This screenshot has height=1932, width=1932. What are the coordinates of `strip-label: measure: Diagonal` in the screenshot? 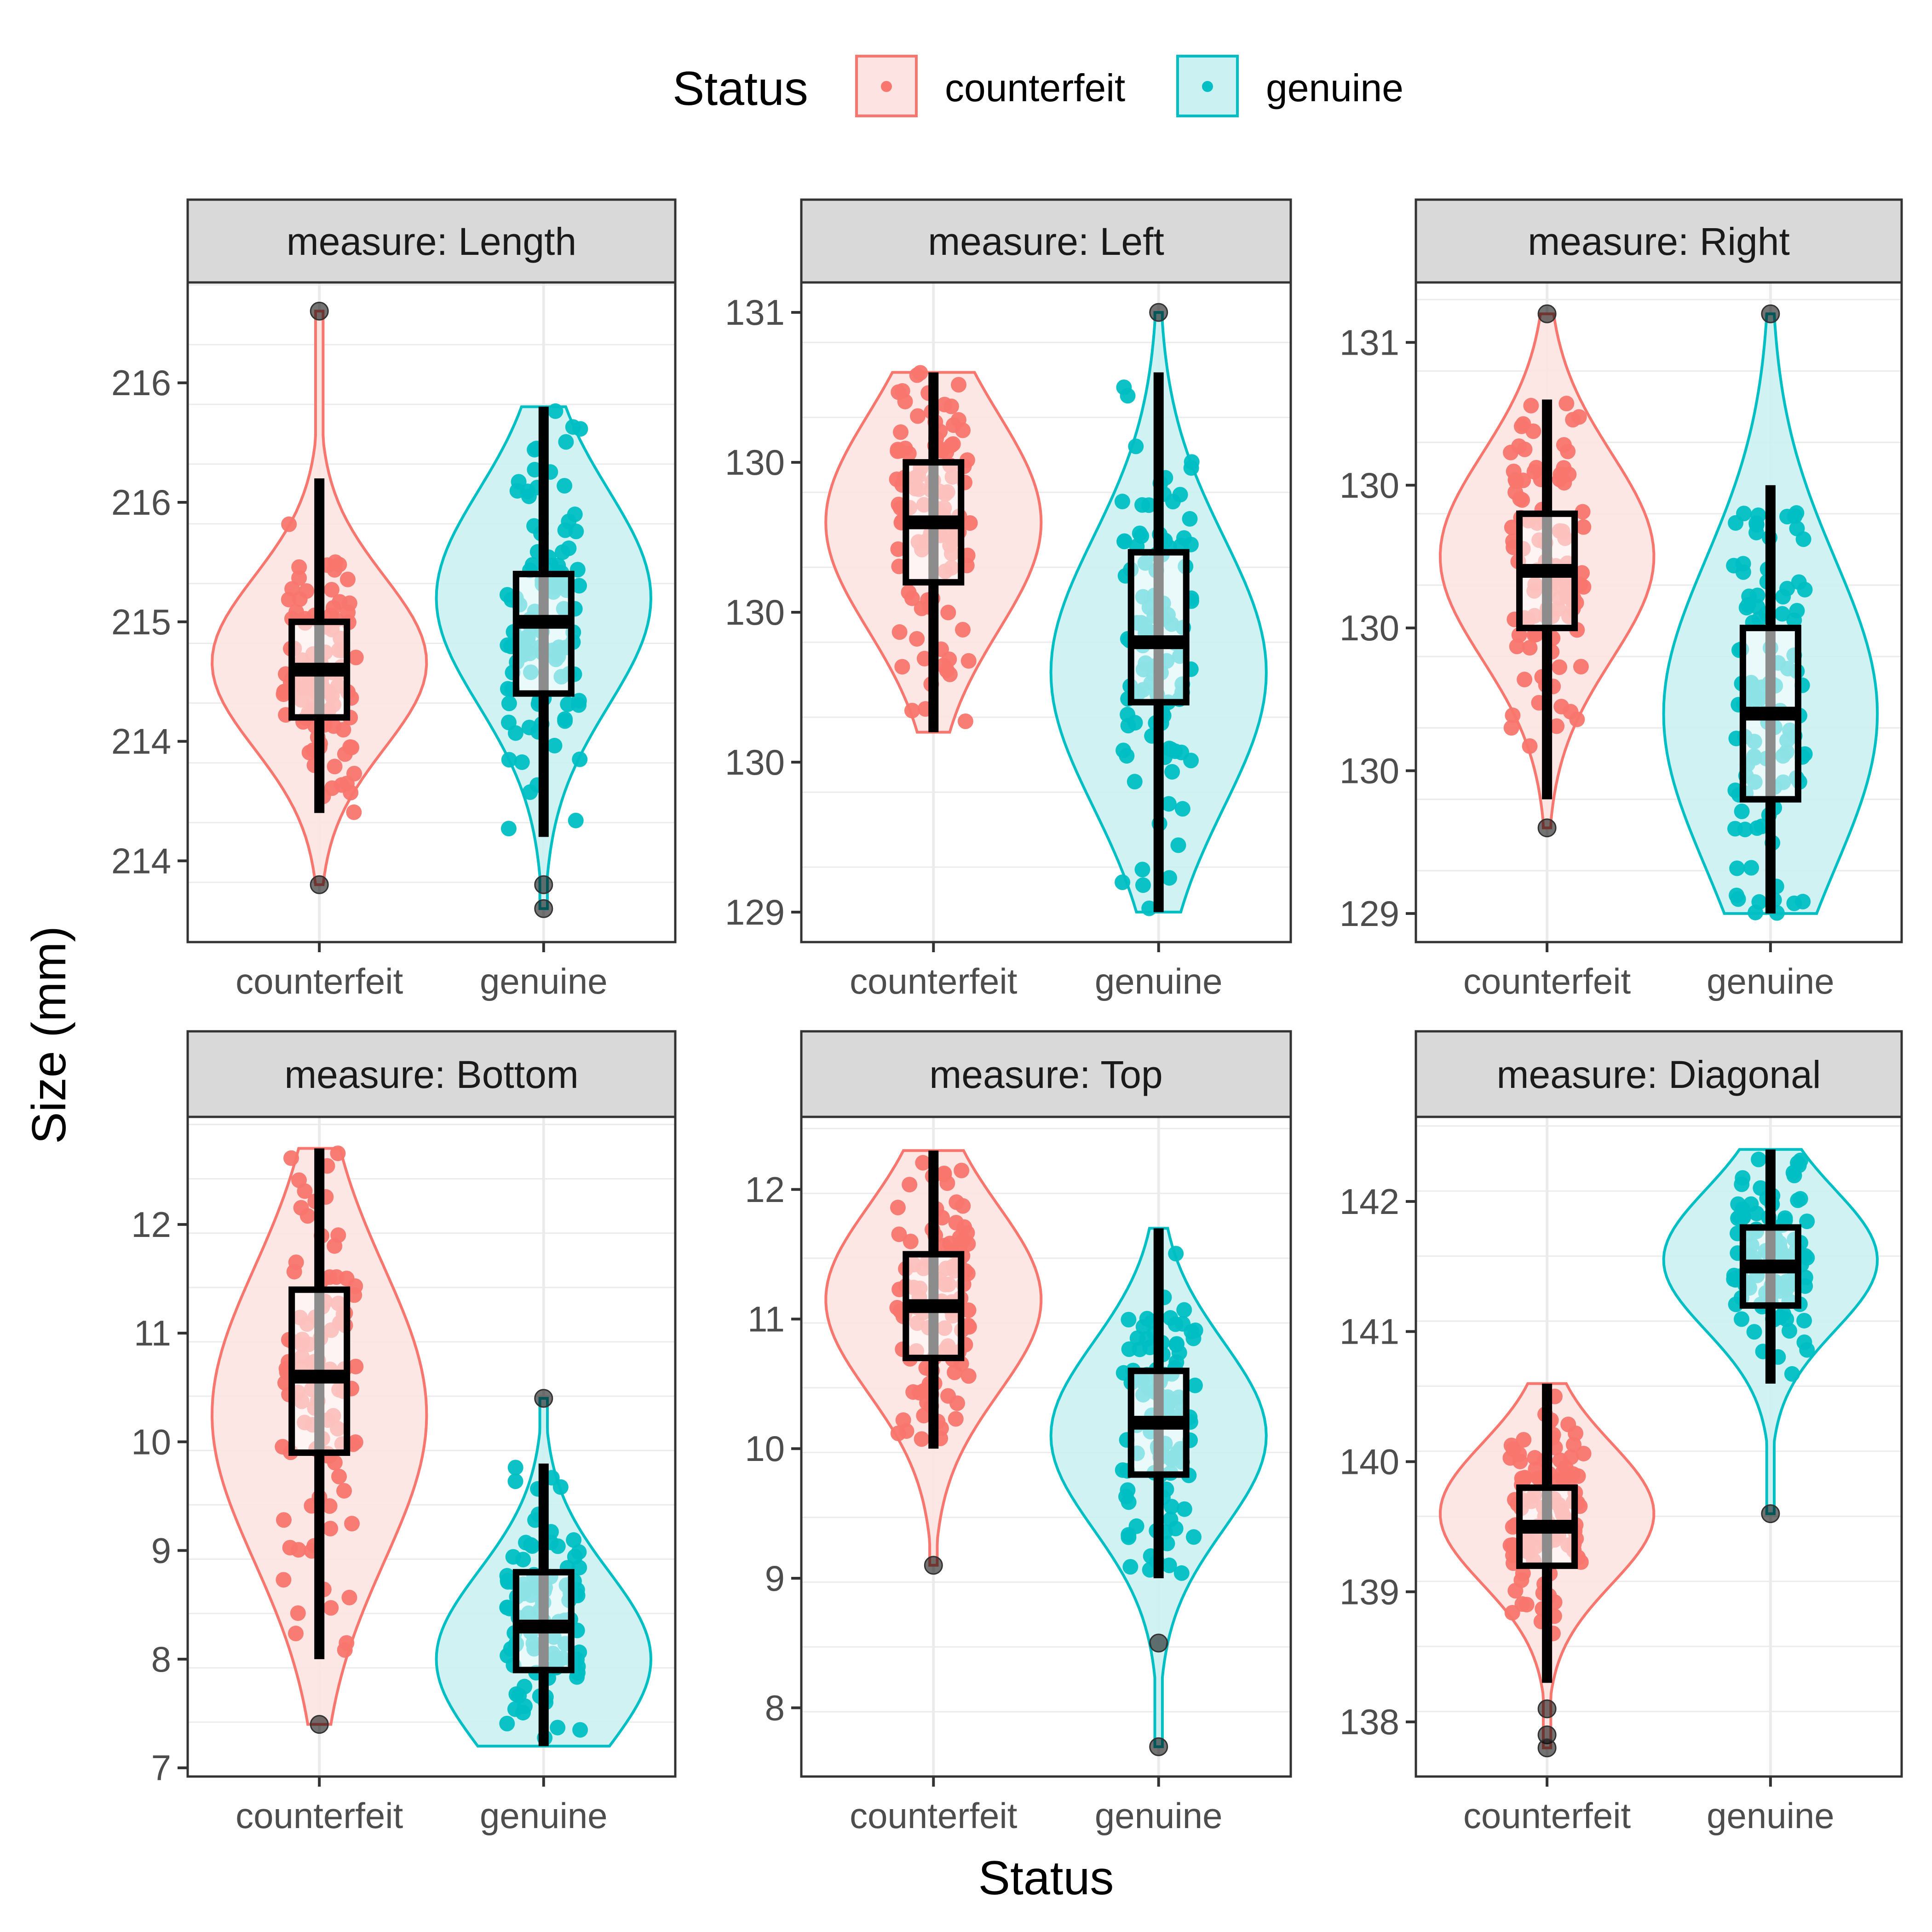 It's located at (1658, 1074).